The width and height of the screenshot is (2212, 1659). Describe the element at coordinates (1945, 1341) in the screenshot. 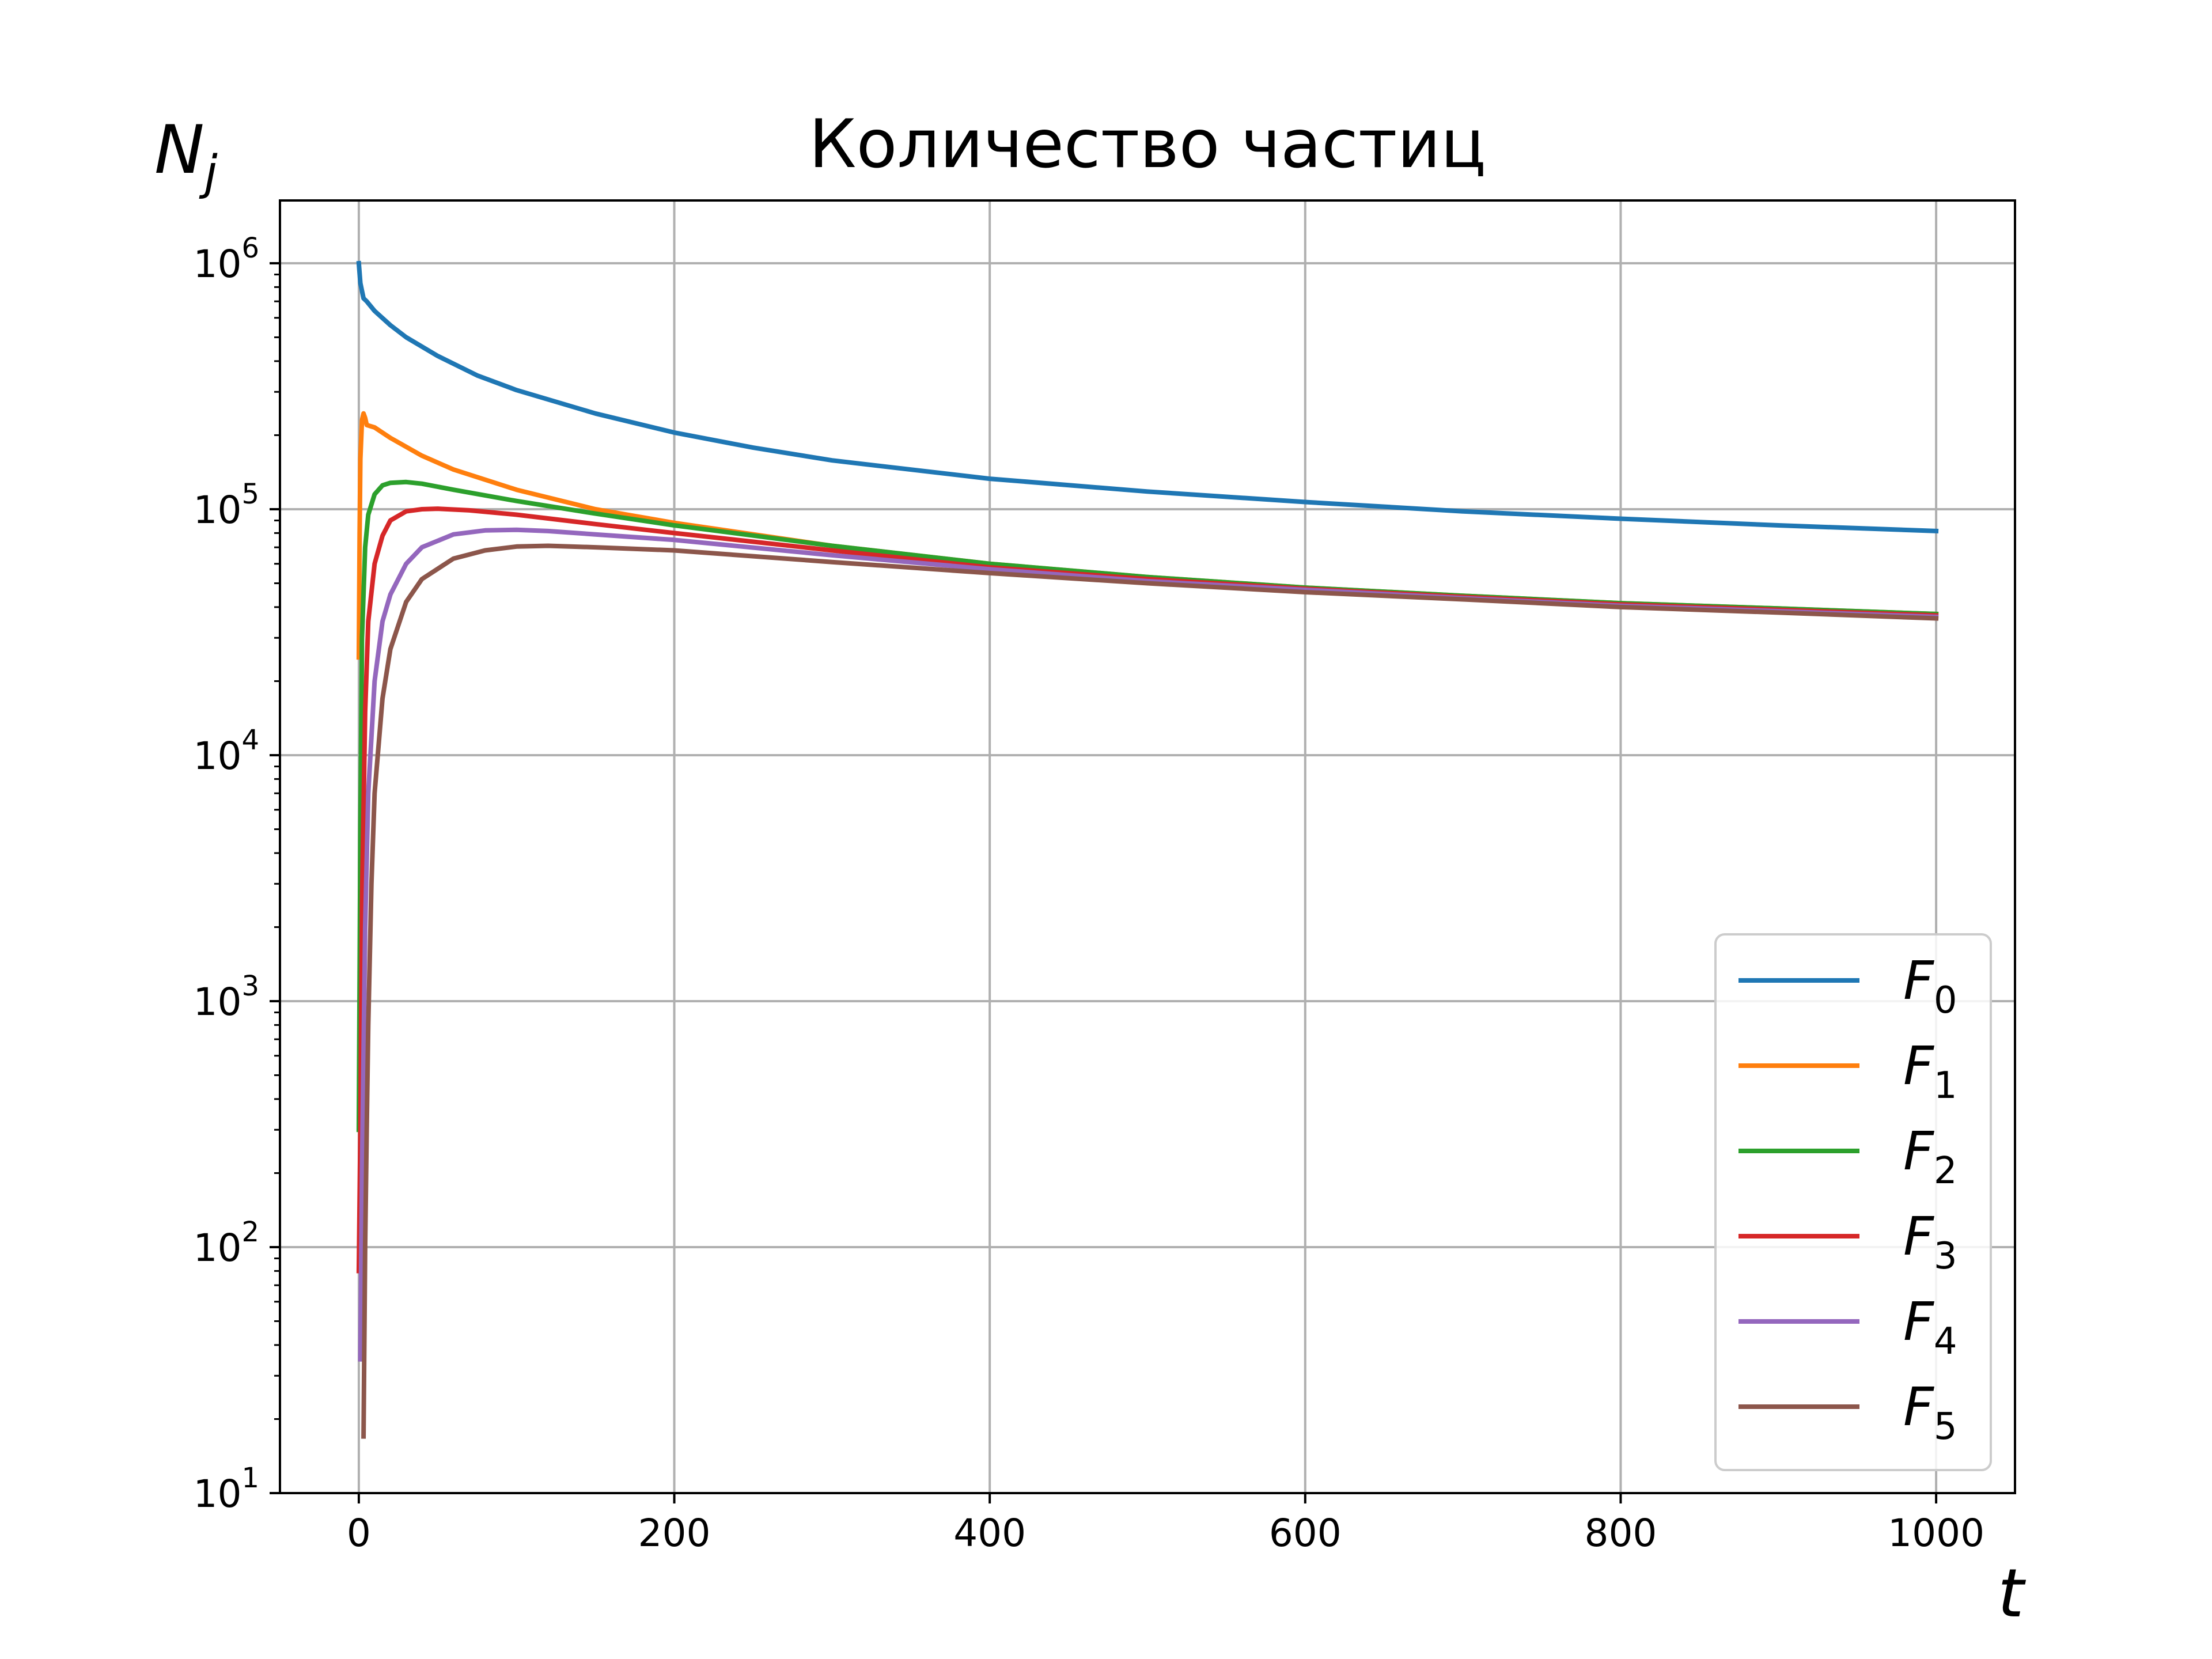

I see `legend-entry-sub-4: 4` at that location.